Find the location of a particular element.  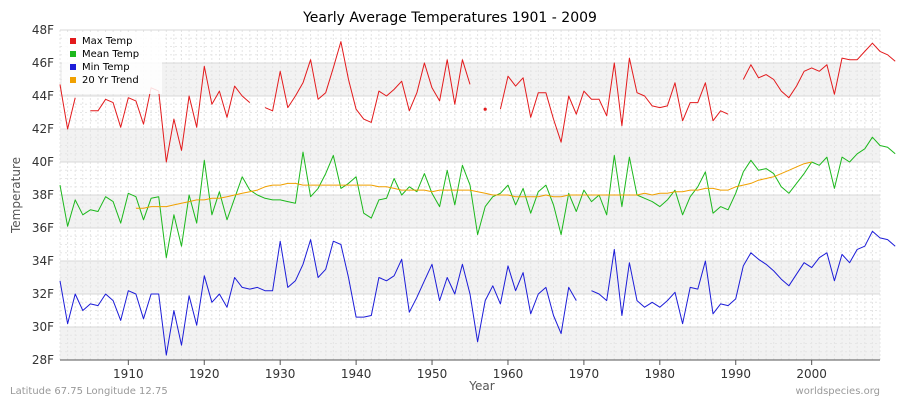

legend-label: Mean Temp is located at coordinates (110, 54).